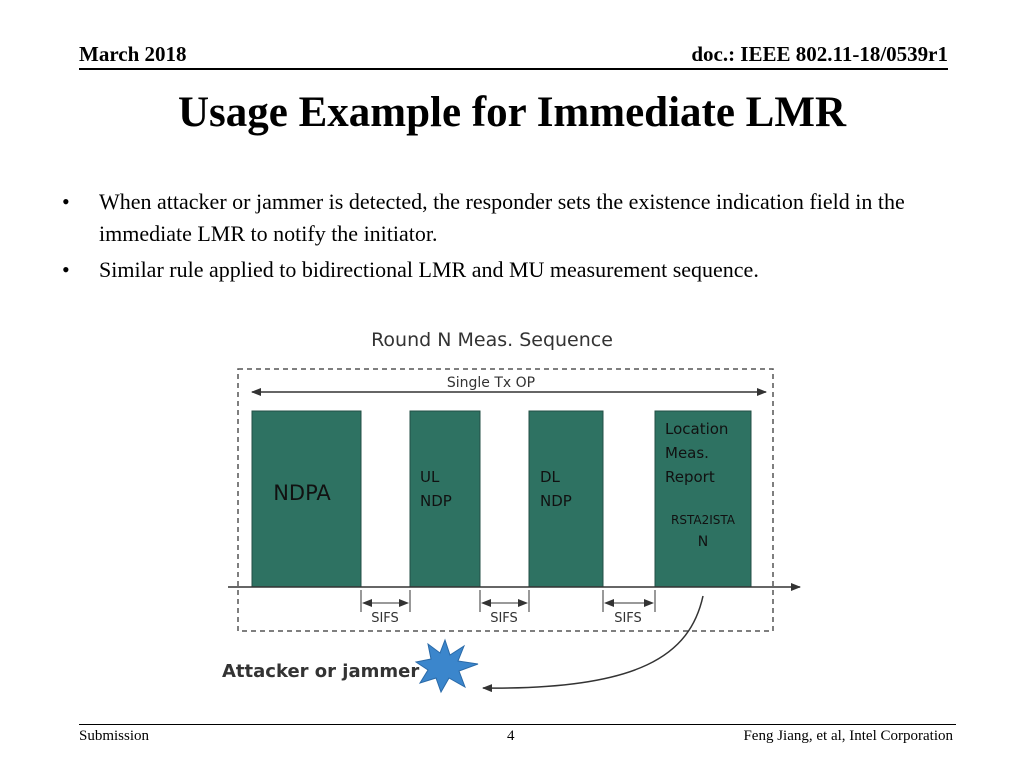  Describe the element at coordinates (492, 340) in the screenshot. I see `diagram-title: Round N Meas. Sequence` at that location.